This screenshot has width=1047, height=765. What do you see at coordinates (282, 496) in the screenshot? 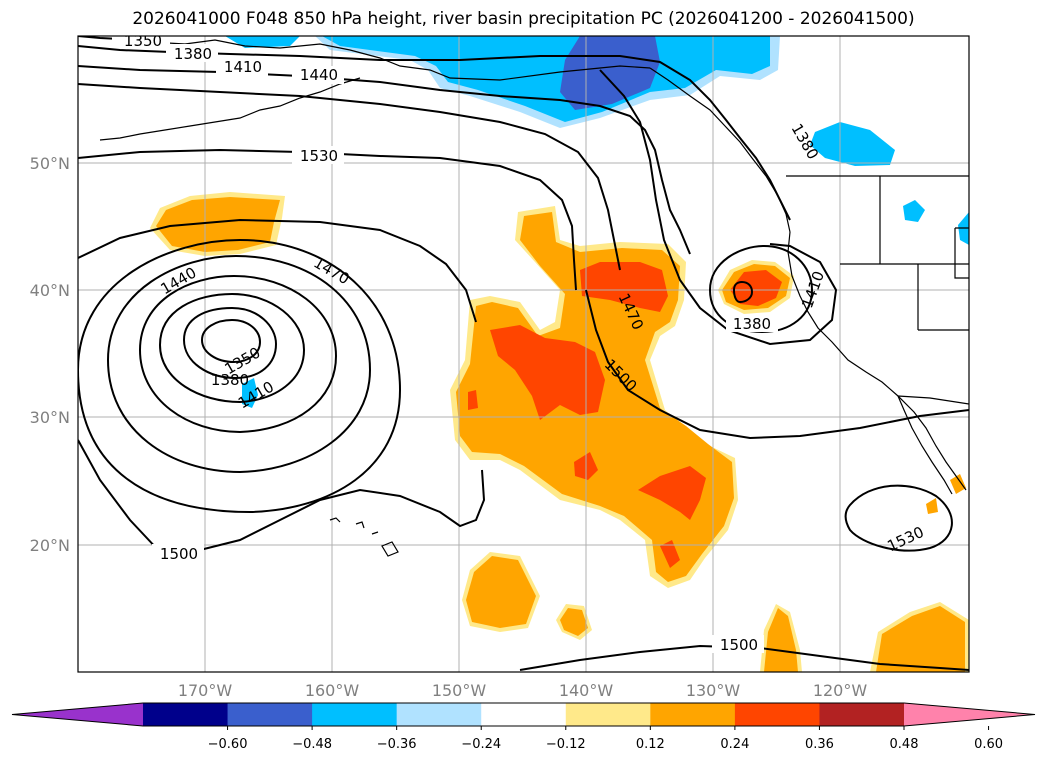
I see `contour-1500-south` at bounding box center [282, 496].